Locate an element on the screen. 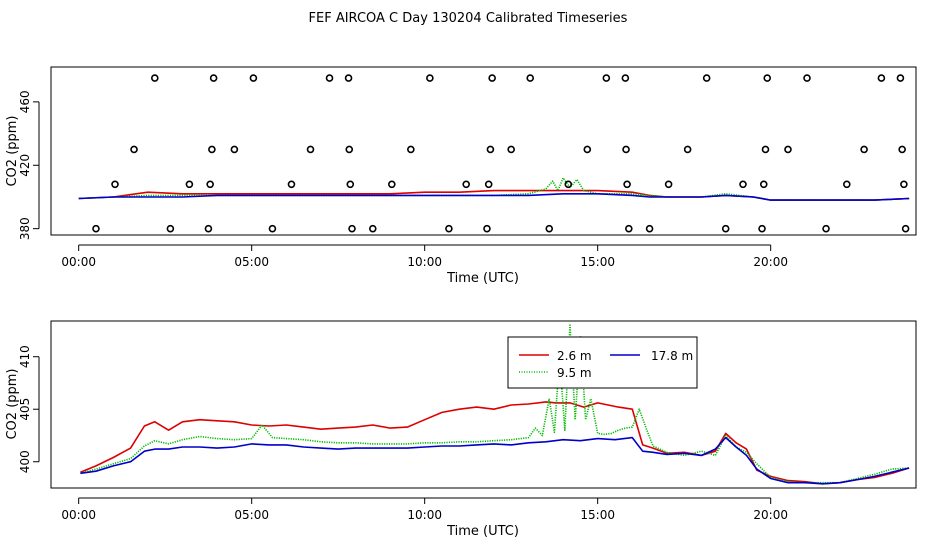 The height and width of the screenshot is (540, 936). legend-box is located at coordinates (602, 362).